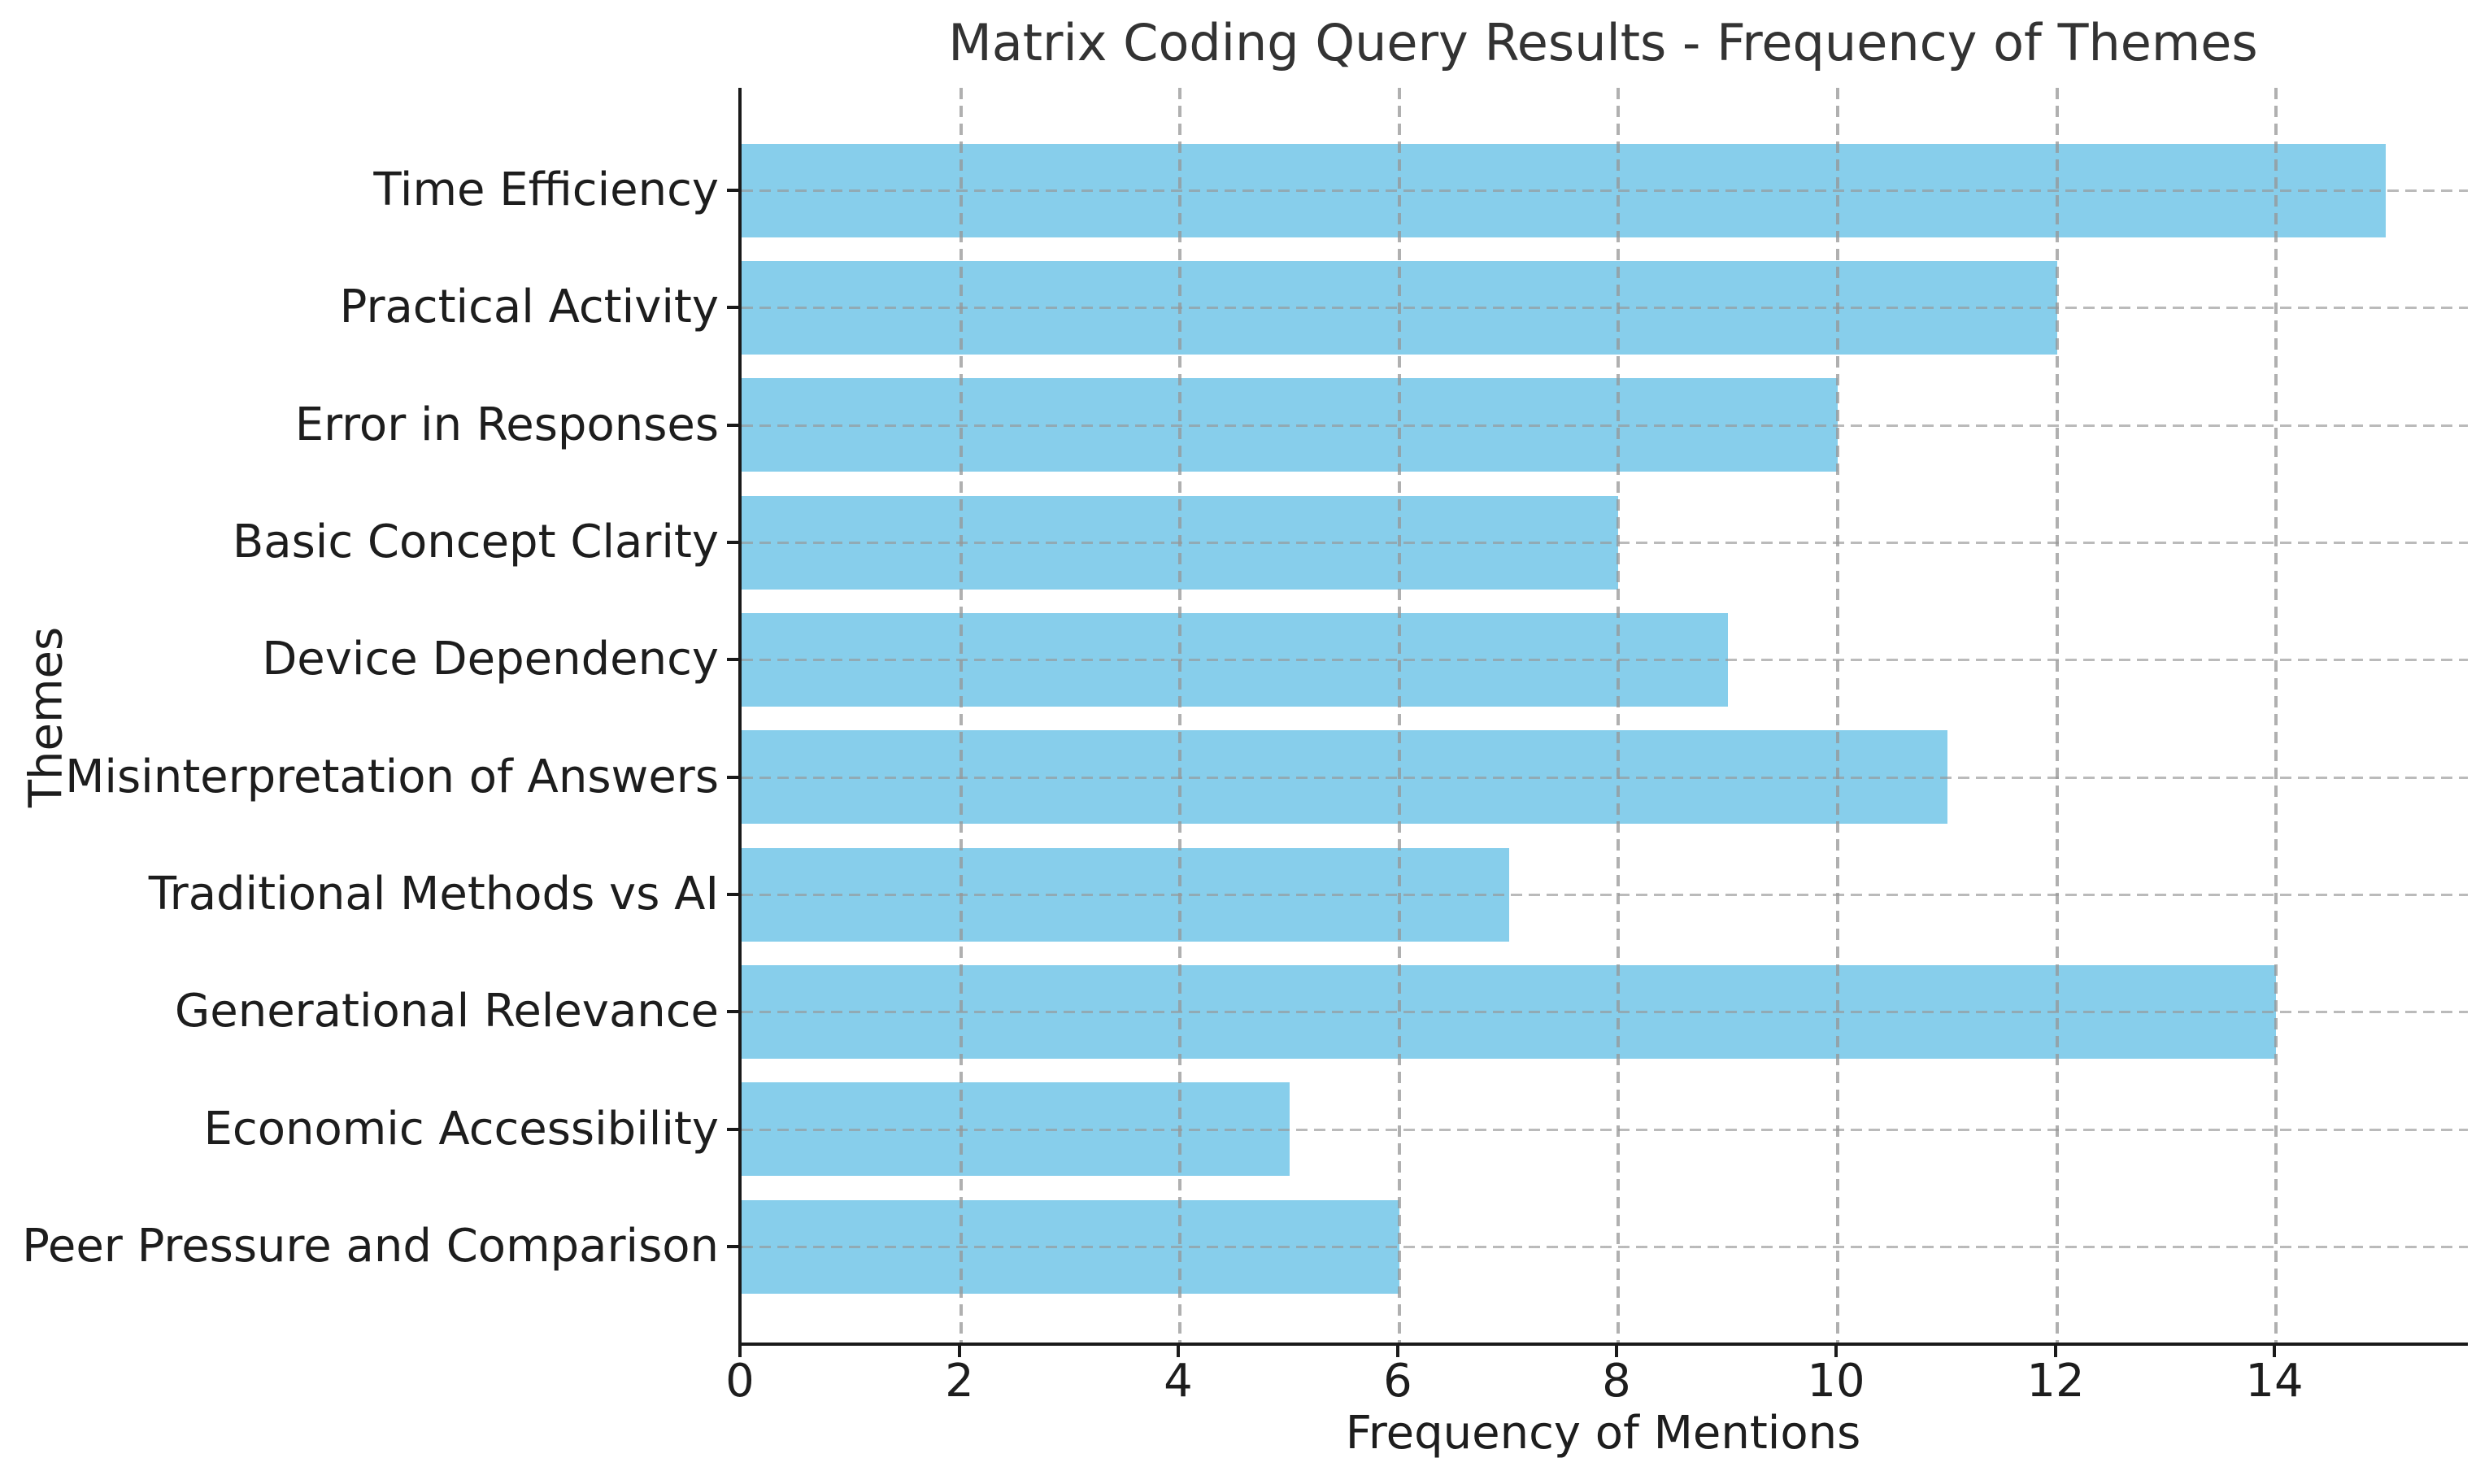 This screenshot has width=2489, height=1484. Describe the element at coordinates (732, 307) in the screenshot. I see `y-tick-mark-practical-activity` at that location.